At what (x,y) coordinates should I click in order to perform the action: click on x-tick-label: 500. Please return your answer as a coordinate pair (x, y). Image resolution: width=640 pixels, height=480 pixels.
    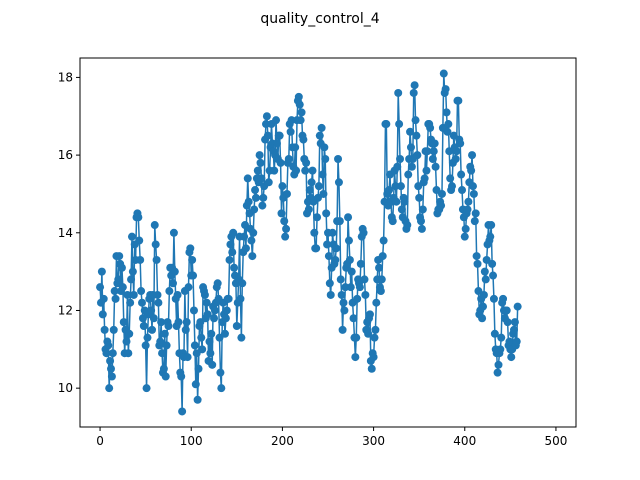
    Looking at the image, I should click on (555, 441).